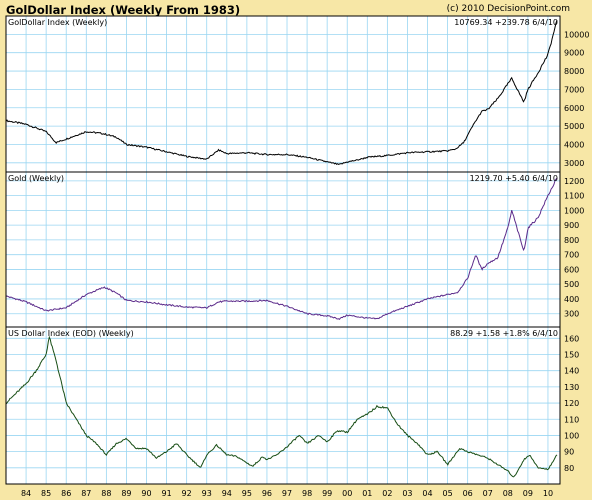 The height and width of the screenshot is (500, 592). What do you see at coordinates (576, 34) in the screenshot?
I see `y-tick-label: 10000` at bounding box center [576, 34].